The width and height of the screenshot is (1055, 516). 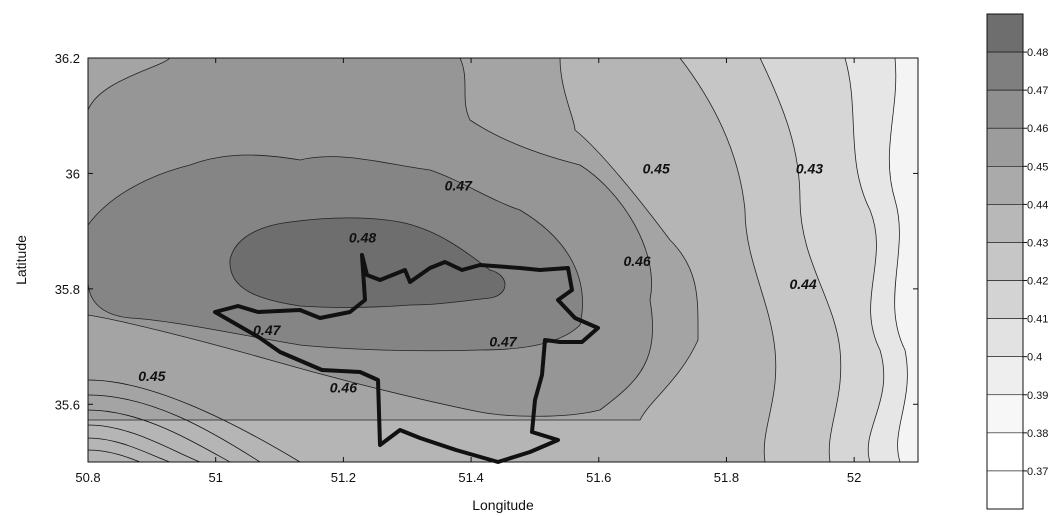 What do you see at coordinates (1037, 396) in the screenshot?
I see `colorbar-label: 0.39` at bounding box center [1037, 396].